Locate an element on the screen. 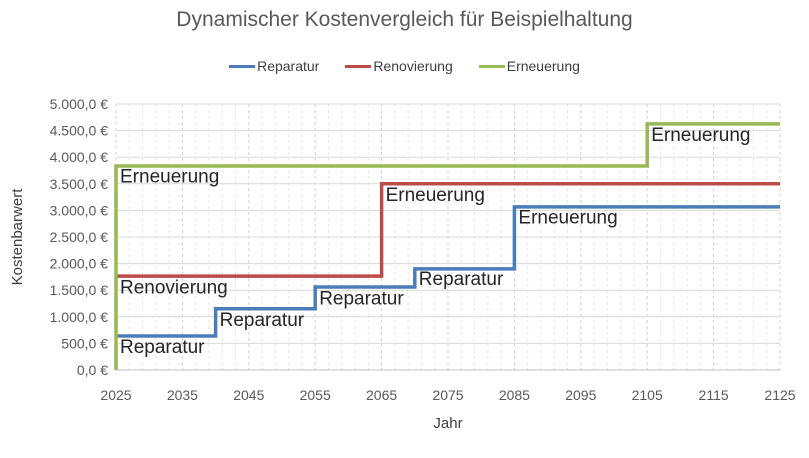  y-tick-label: 2.500,0 € is located at coordinates (79, 237).